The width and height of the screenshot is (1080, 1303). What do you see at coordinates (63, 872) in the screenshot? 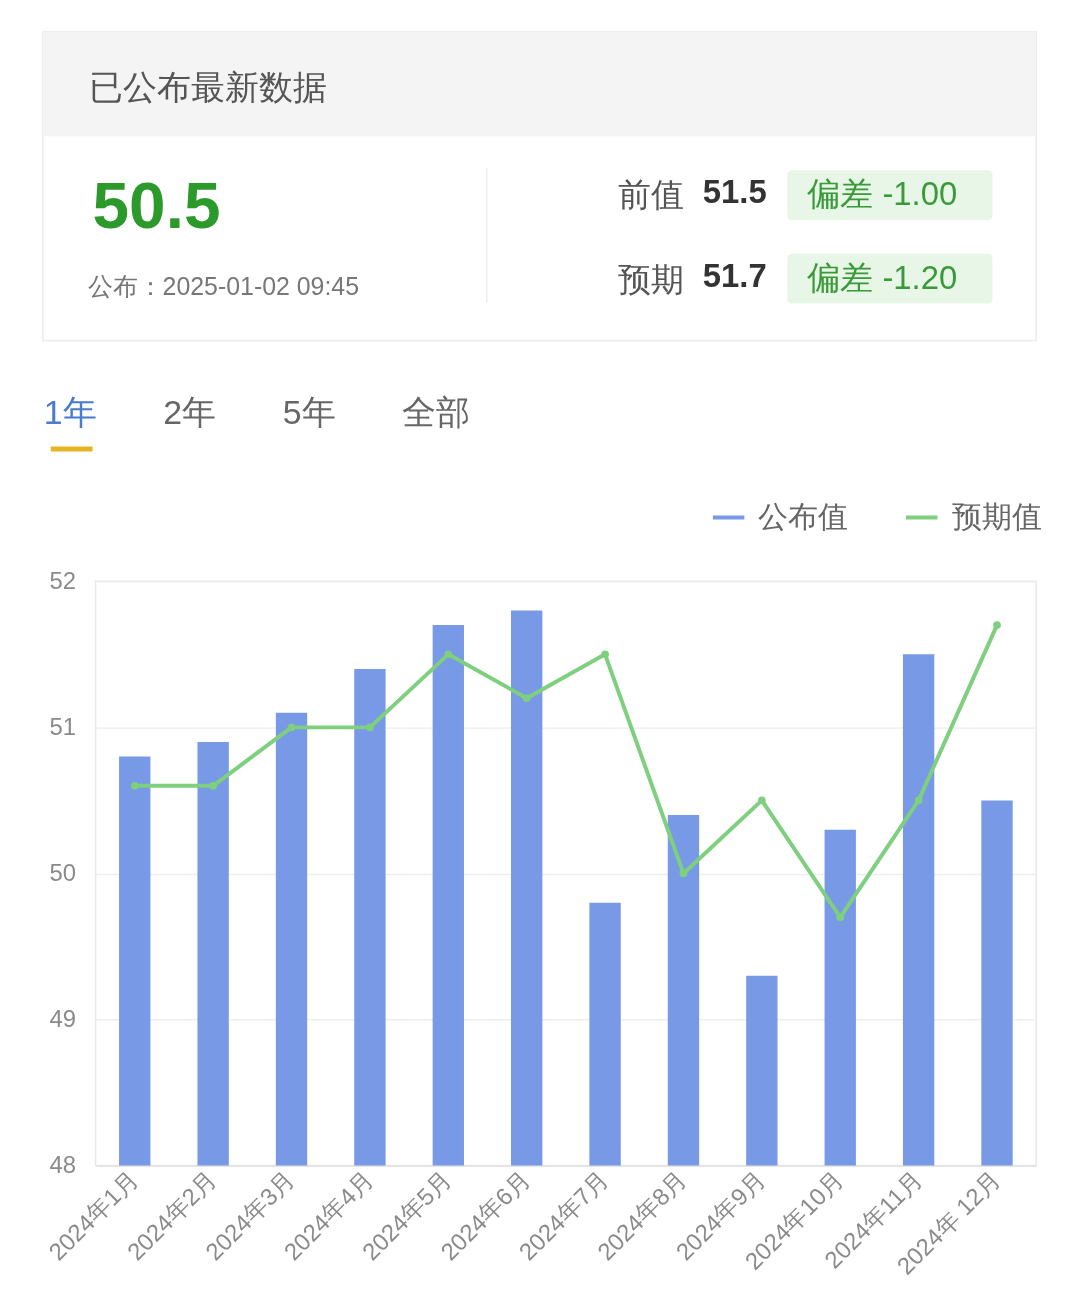
I see `y-tick-label: 50` at bounding box center [63, 872].